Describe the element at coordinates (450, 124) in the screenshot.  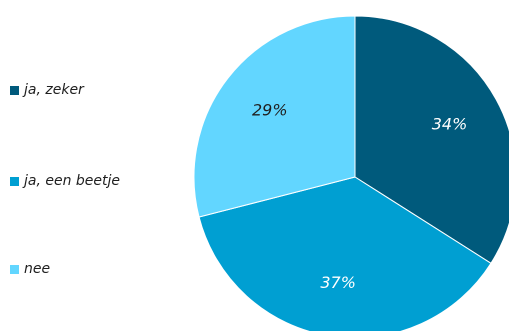
I see `pie-data-label: 34%` at that location.